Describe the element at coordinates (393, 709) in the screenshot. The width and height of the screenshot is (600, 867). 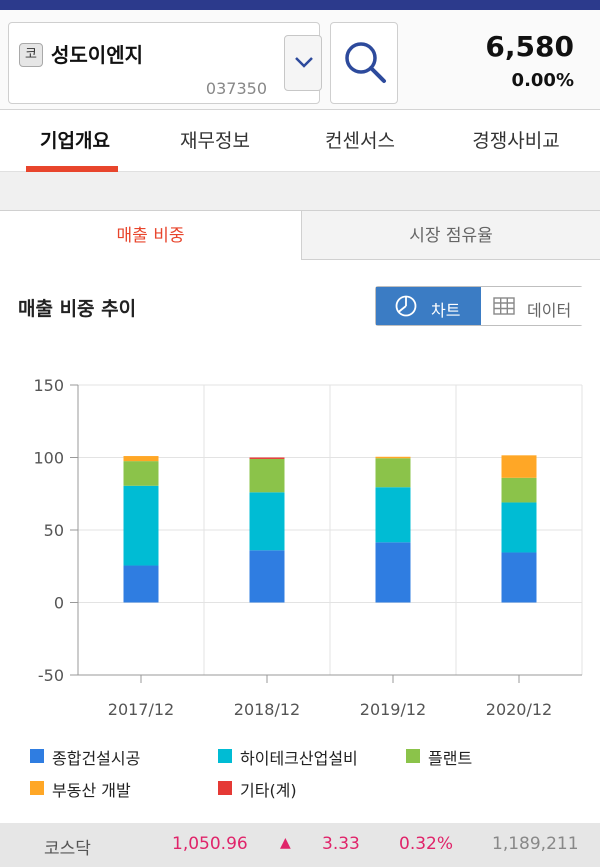
I see `x-tick-label: 2019/12` at that location.